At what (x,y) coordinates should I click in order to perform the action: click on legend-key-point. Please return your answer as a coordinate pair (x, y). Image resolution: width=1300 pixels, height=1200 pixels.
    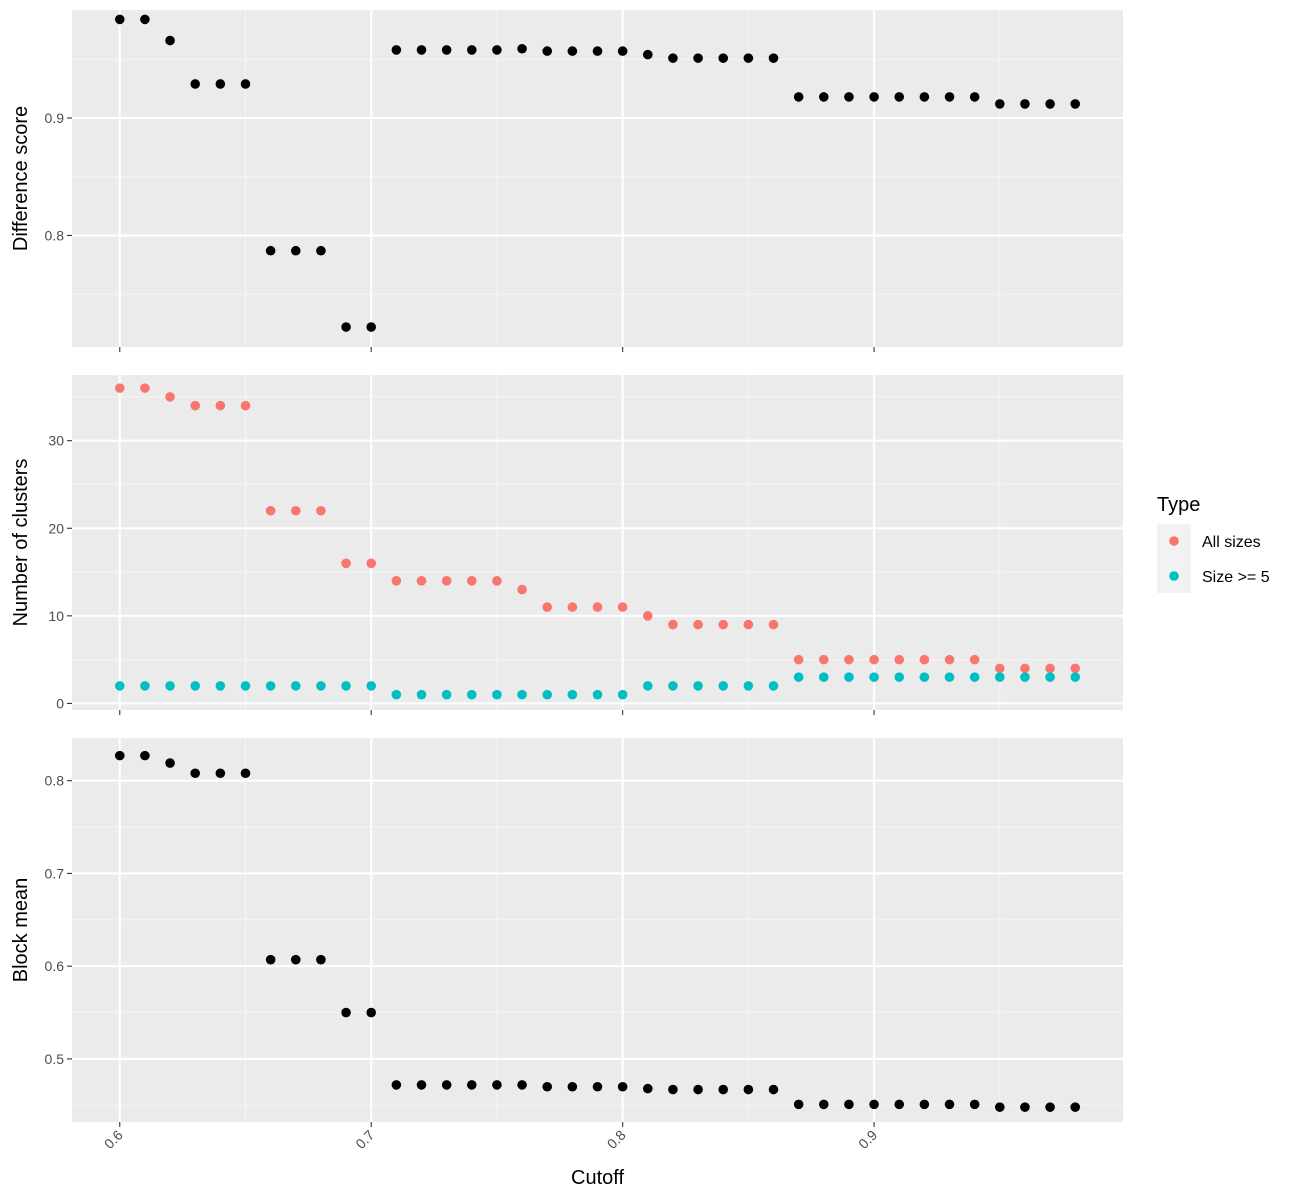
    Looking at the image, I should click on (1174, 576).